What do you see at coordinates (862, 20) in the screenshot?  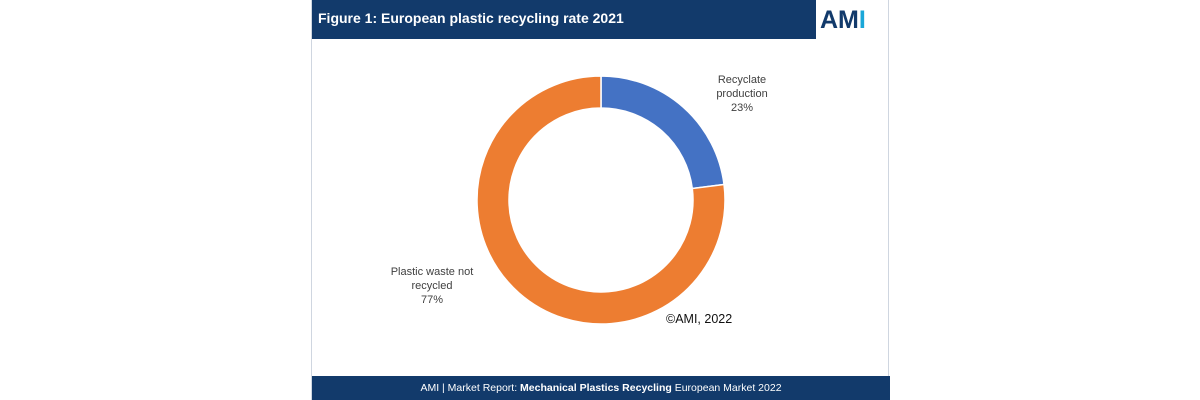 I see `logo-accent: I` at bounding box center [862, 20].